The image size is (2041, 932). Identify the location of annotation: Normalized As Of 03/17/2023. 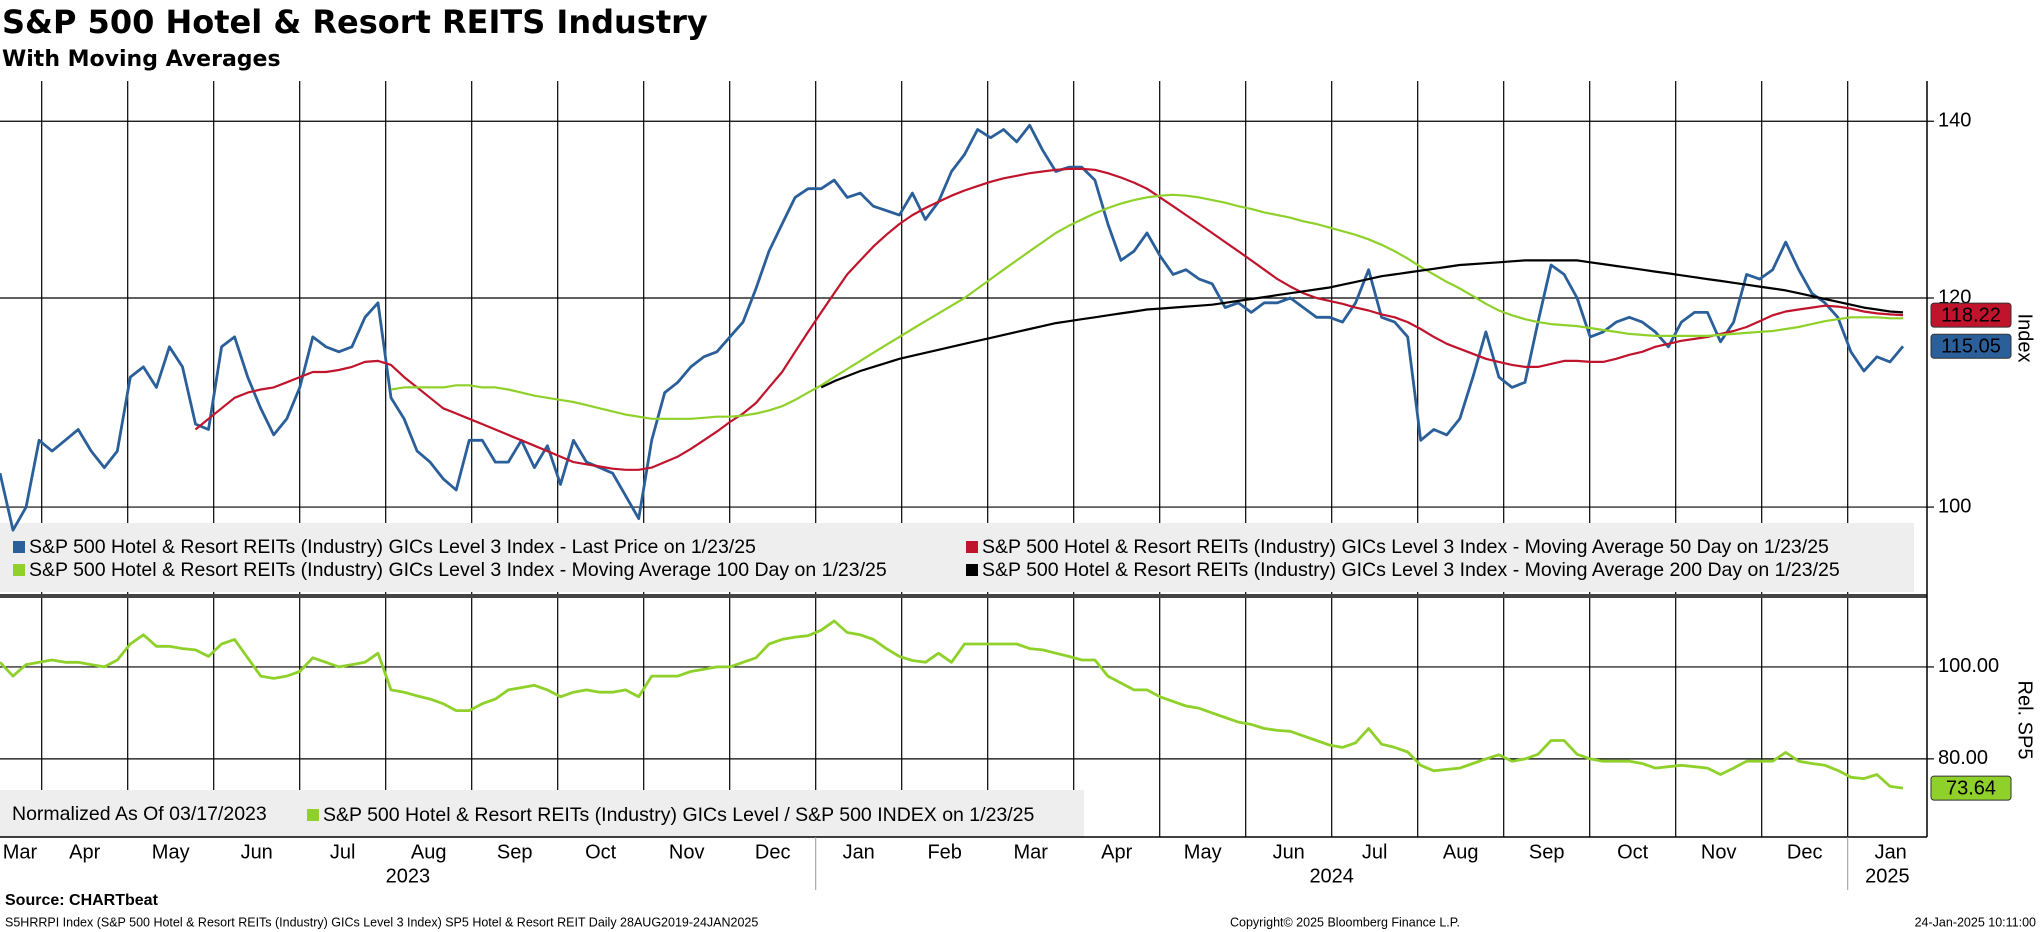
(139, 814).